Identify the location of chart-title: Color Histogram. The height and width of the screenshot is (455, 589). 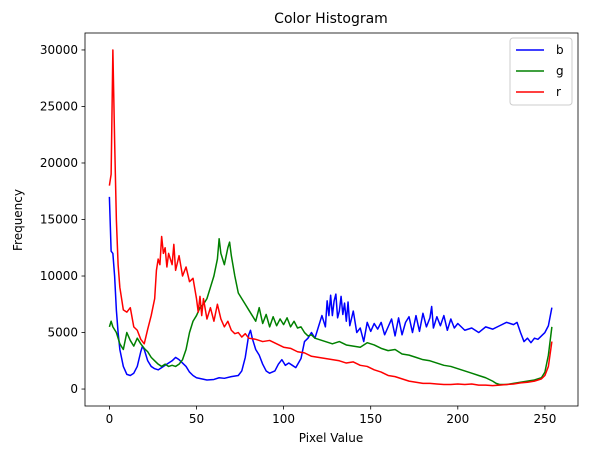
(331, 19).